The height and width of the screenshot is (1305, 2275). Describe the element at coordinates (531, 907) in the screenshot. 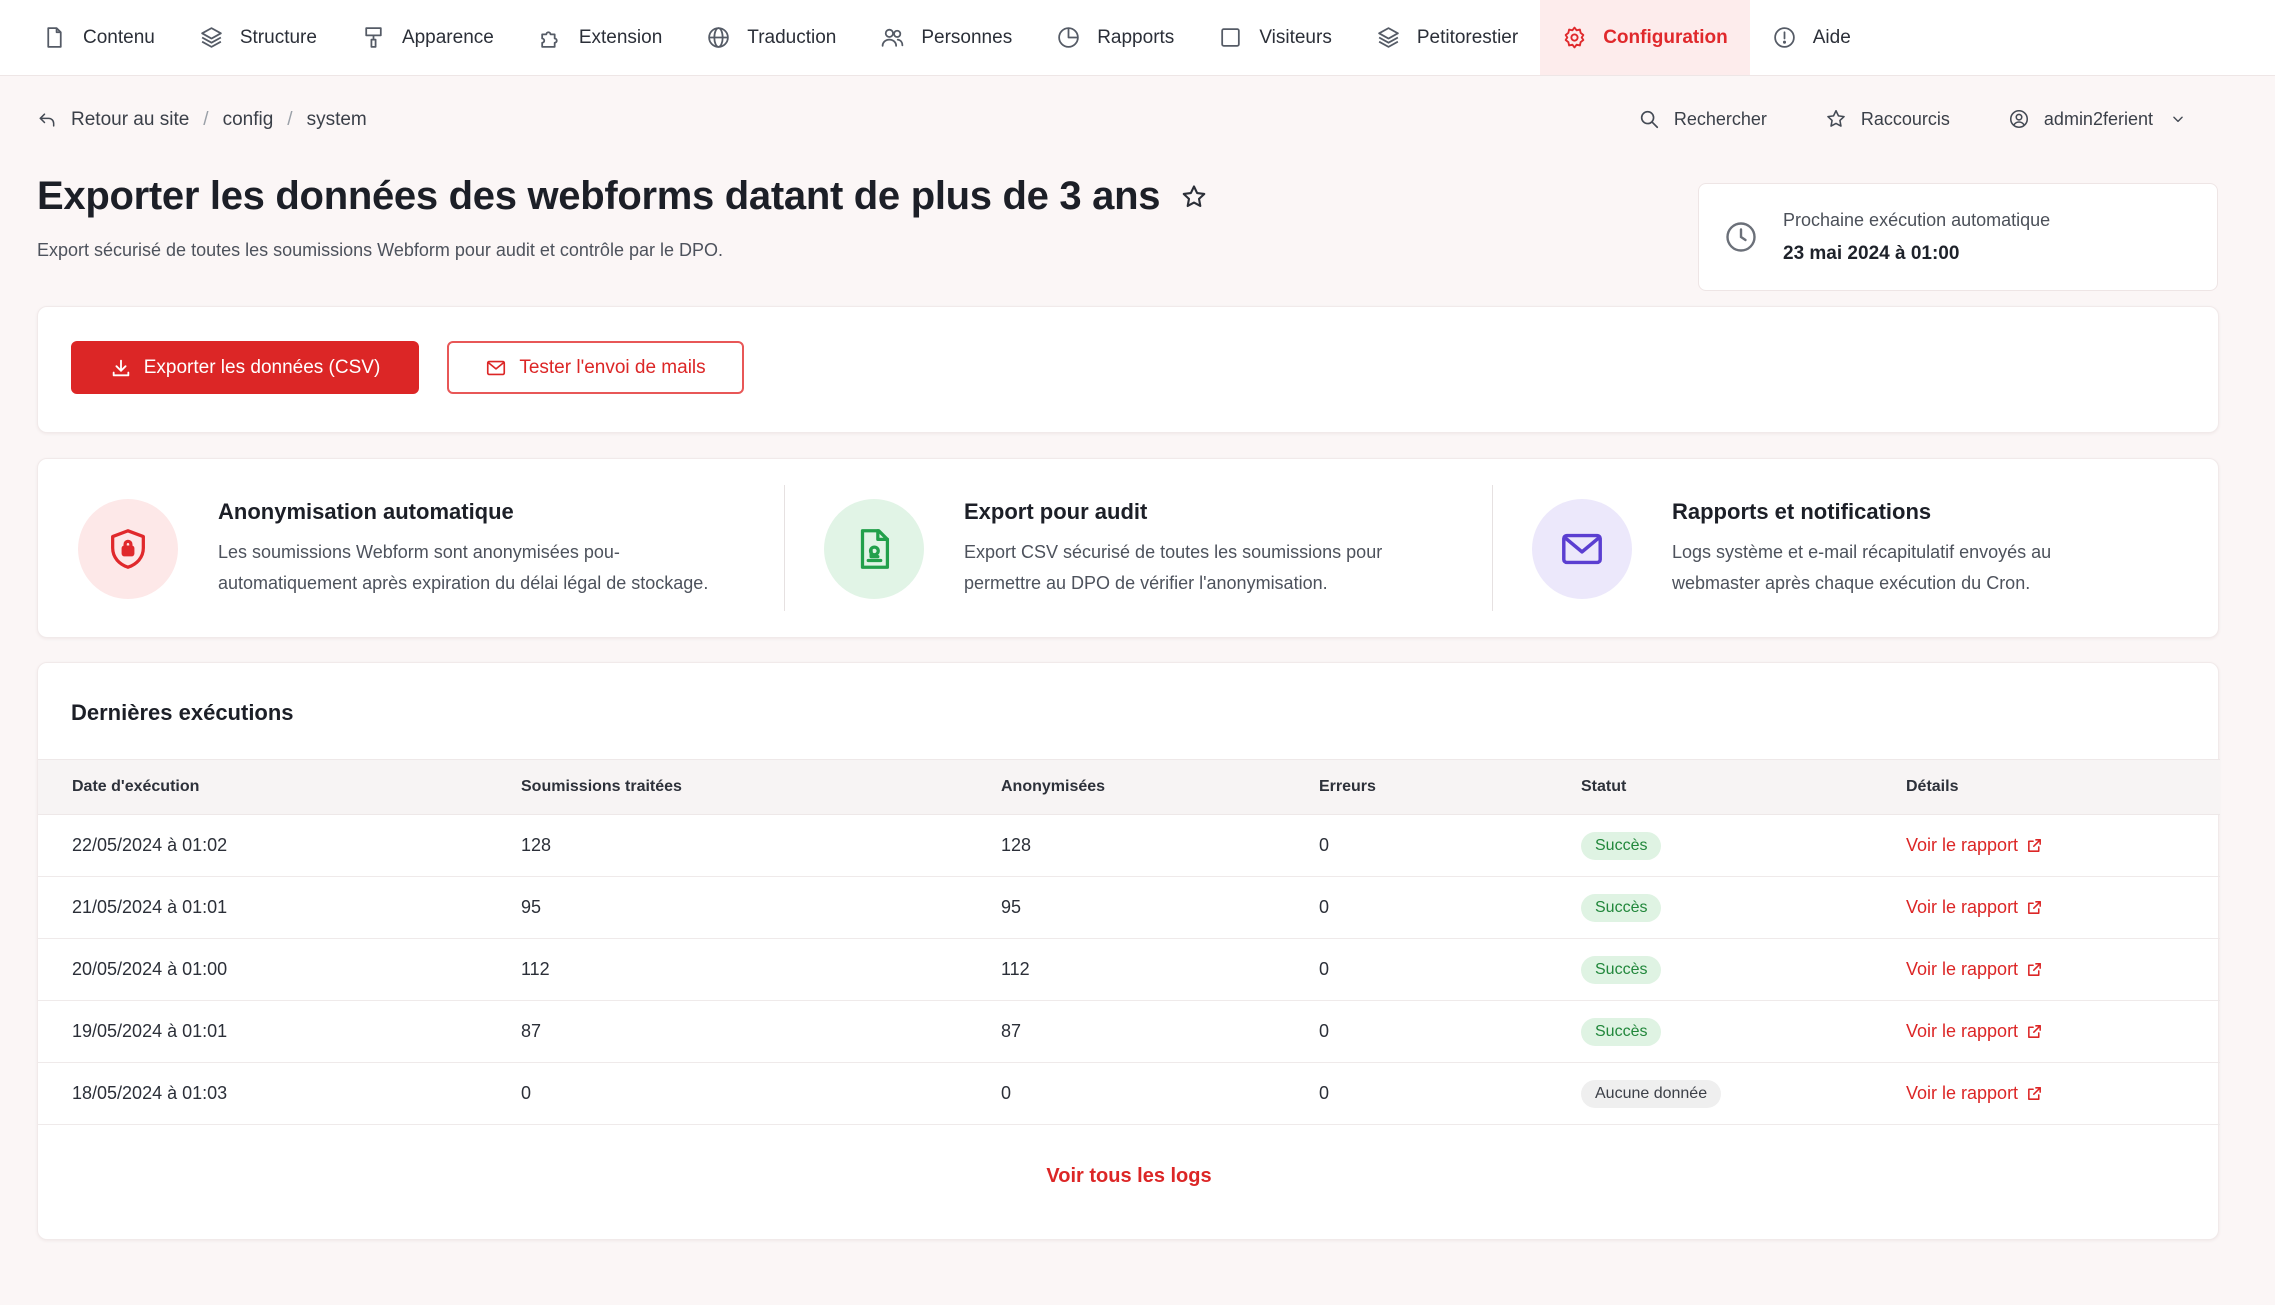

I see `cell-processed: 95` at that location.